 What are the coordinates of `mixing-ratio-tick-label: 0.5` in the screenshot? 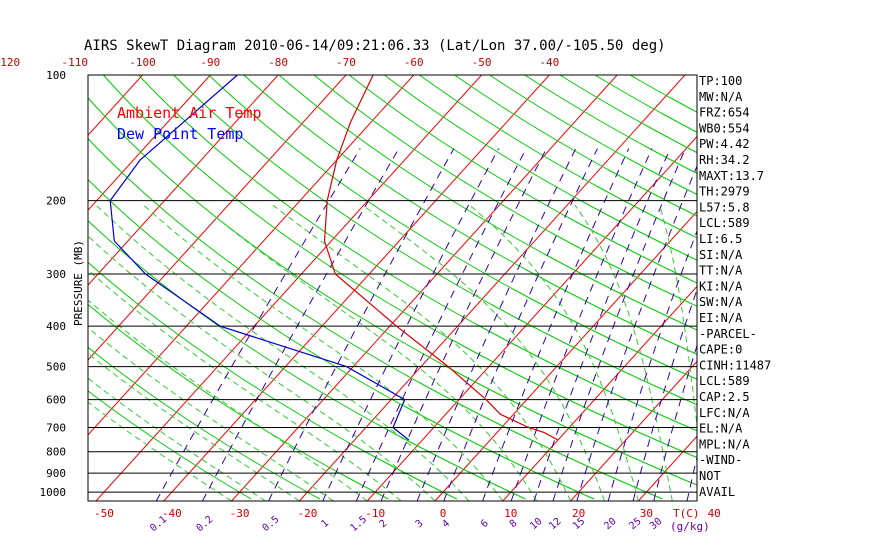 It's located at (271, 524).